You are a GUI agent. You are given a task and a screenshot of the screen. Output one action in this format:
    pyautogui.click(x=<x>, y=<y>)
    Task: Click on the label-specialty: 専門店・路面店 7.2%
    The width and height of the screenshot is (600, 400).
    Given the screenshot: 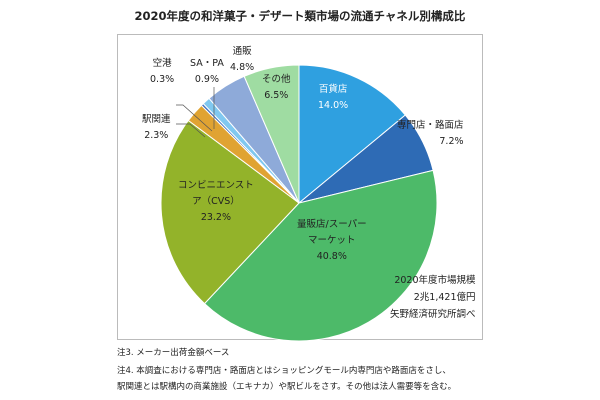 What is the action you would take?
    pyautogui.click(x=430, y=133)
    